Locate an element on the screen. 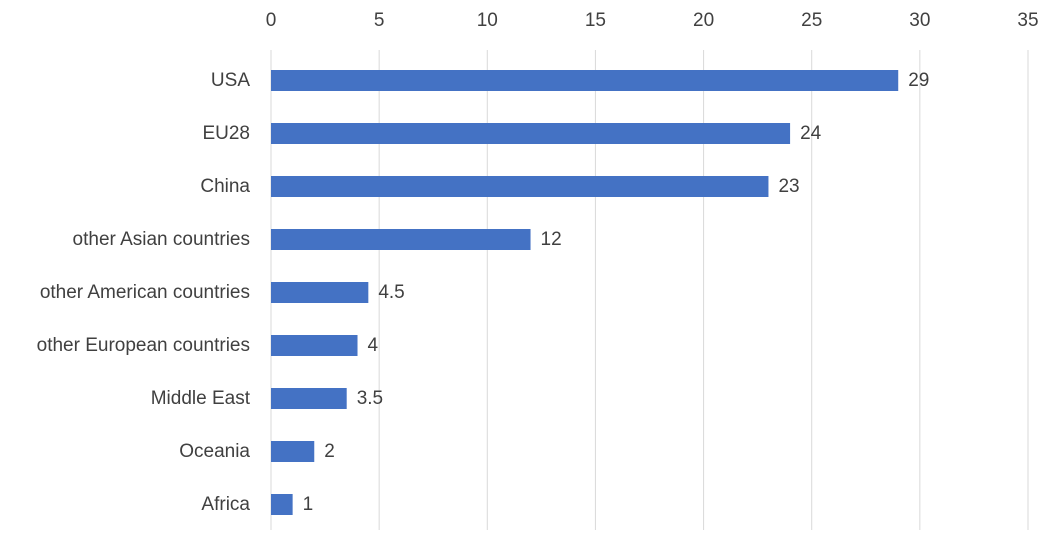 The image size is (1044, 540). data-label: 29 is located at coordinates (918, 80).